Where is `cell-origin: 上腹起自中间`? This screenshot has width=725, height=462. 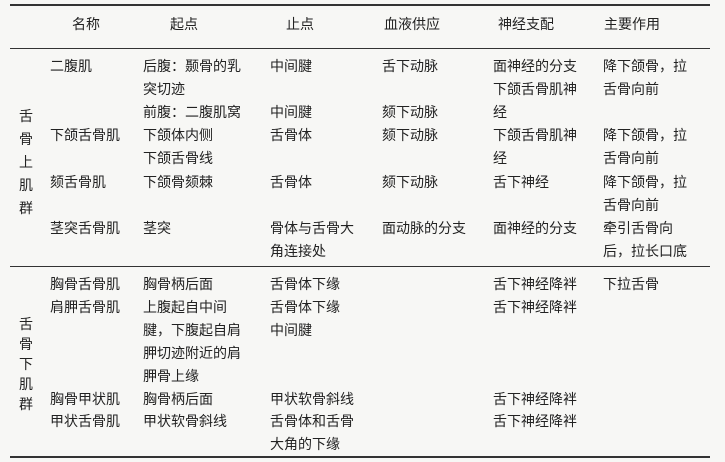 cell-origin: 上腹起自中间 is located at coordinates (185, 307).